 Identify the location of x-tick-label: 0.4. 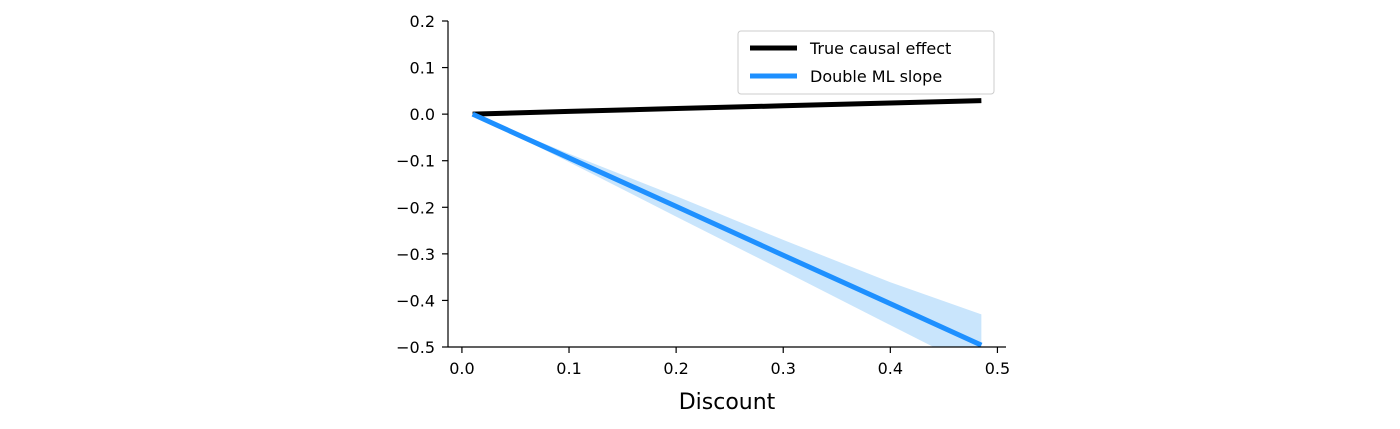
(890, 368).